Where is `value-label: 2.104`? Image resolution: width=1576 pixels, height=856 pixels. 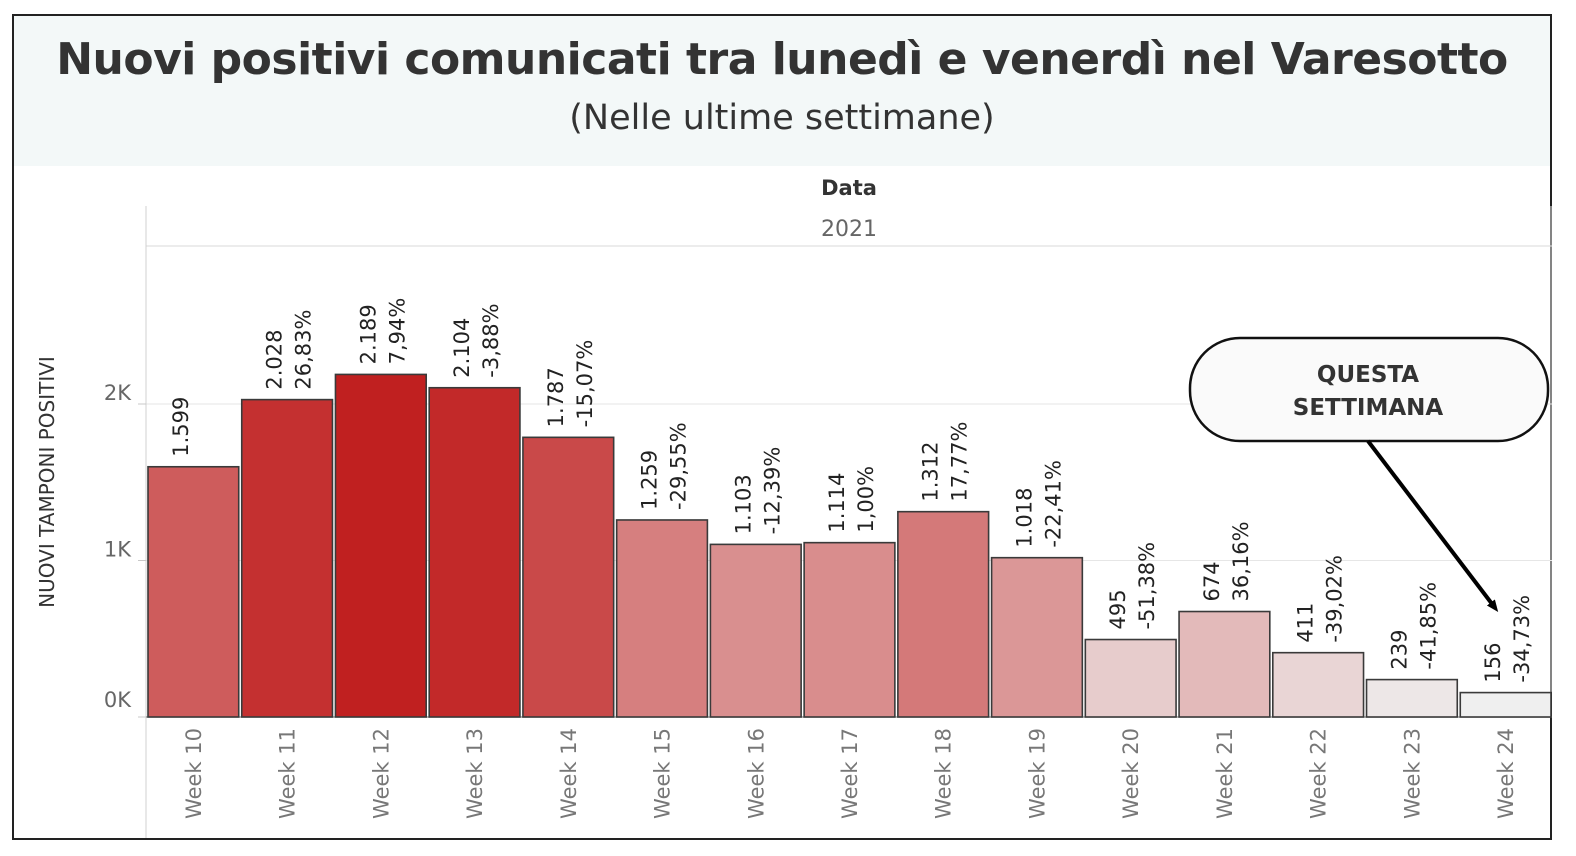
value-label: 2.104 is located at coordinates (462, 348).